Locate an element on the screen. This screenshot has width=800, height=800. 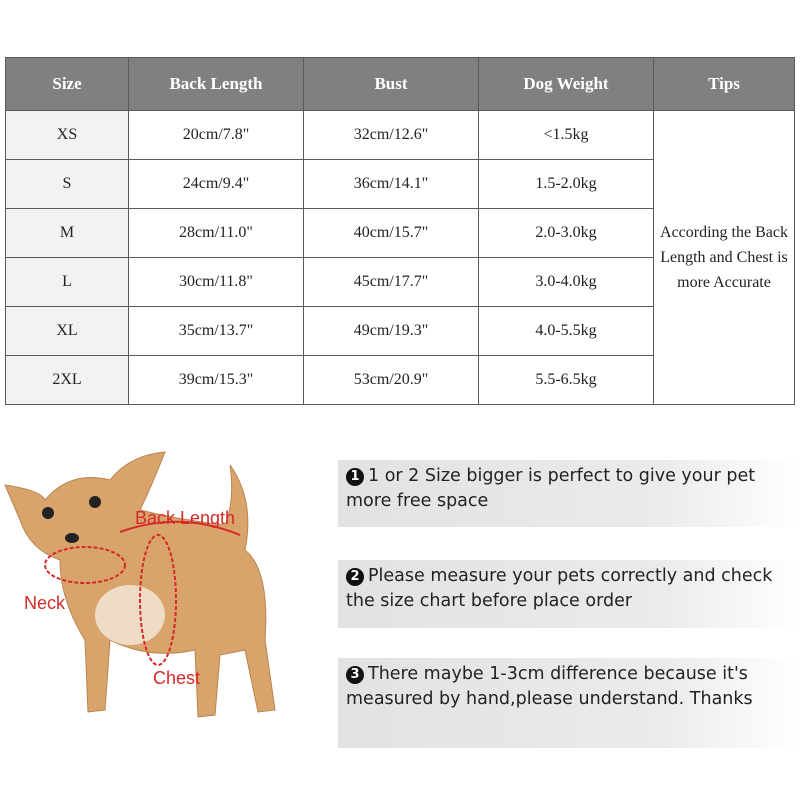
weight-cell: 1.5-2.0kg is located at coordinates (566, 184).